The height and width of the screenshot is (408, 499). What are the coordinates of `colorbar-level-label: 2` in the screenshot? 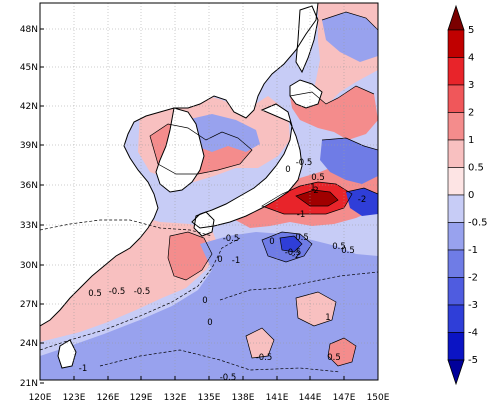 It's located at (471, 113).